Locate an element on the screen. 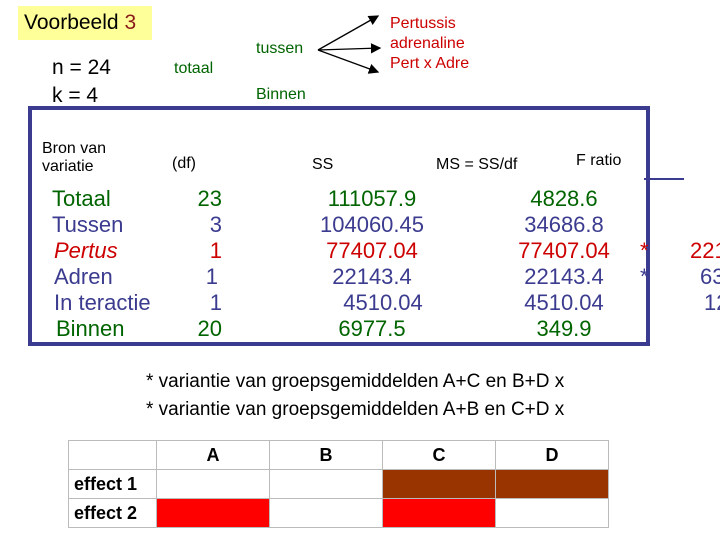 This screenshot has height=540, width=720. ss-value: 77407.04 is located at coordinates (372, 250).